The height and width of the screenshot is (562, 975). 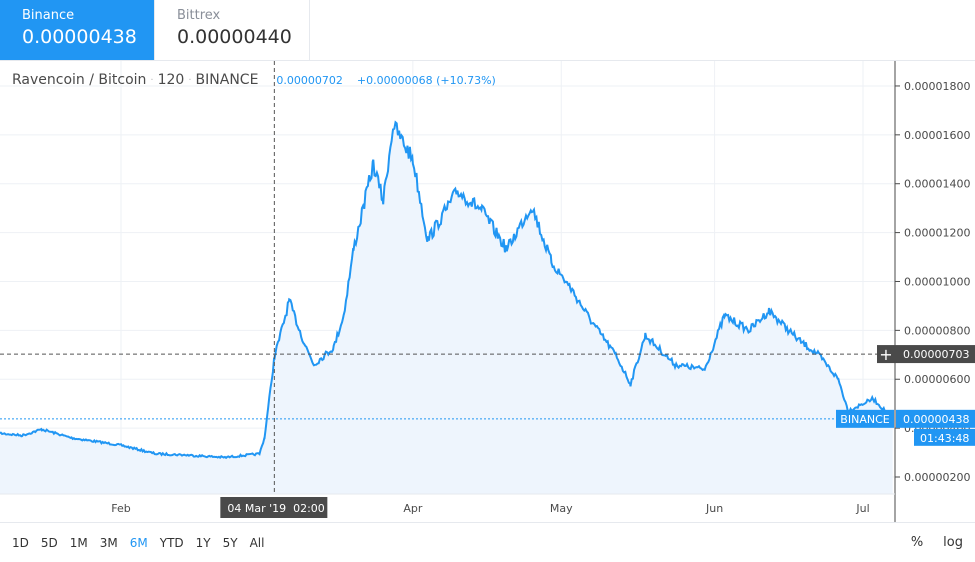 What do you see at coordinates (937, 135) in the screenshot?
I see `y-tick-label: 0.00001600` at bounding box center [937, 135].